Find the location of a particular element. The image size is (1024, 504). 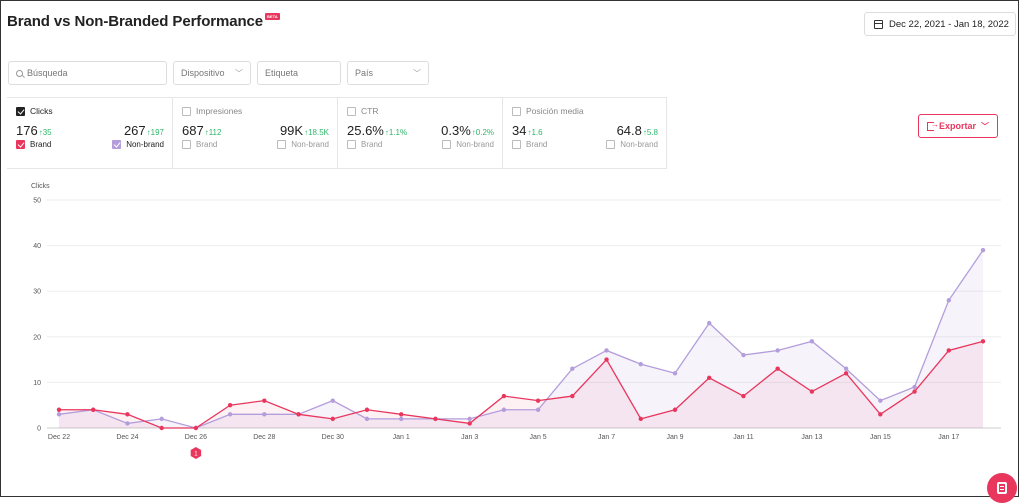

header: Brand vs Non-Branded Performance BETA is located at coordinates (143, 21).